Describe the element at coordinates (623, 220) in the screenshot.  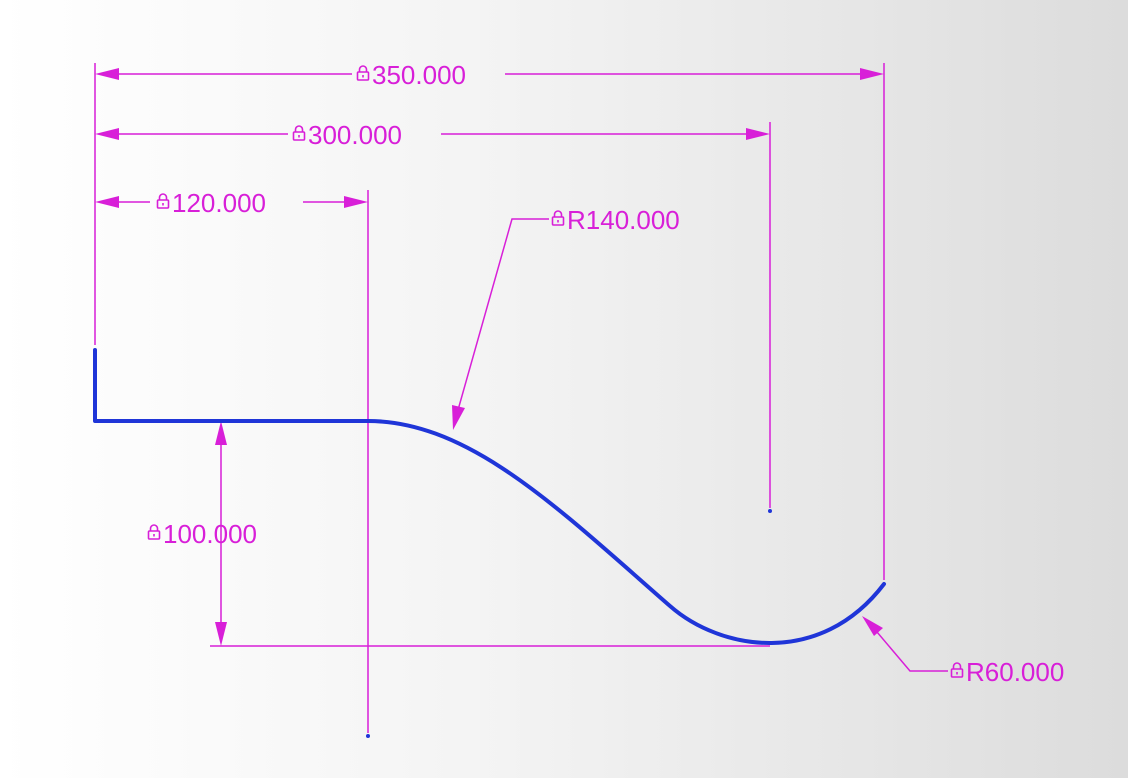
I see `dimension-r140-label: R140.000` at that location.